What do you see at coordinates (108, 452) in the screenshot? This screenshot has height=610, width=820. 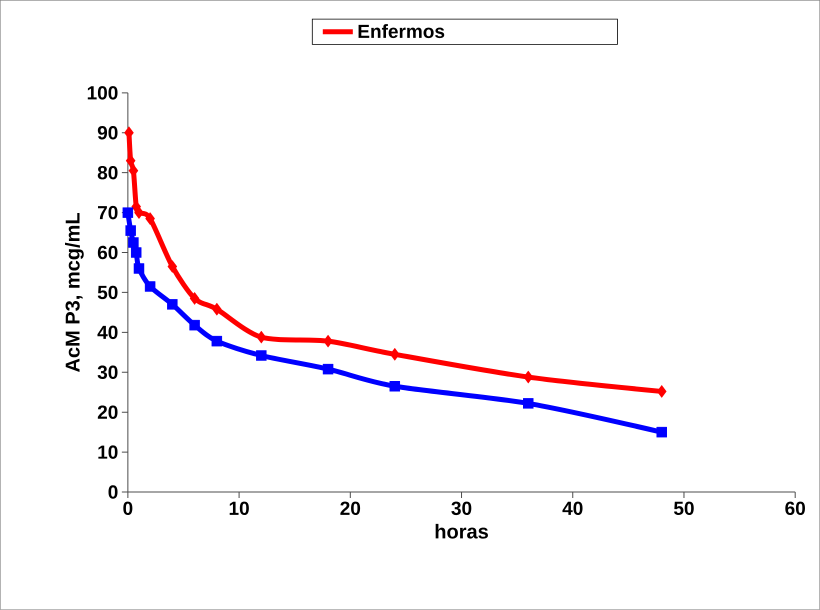 I see `y-tick-label: 10` at bounding box center [108, 452].